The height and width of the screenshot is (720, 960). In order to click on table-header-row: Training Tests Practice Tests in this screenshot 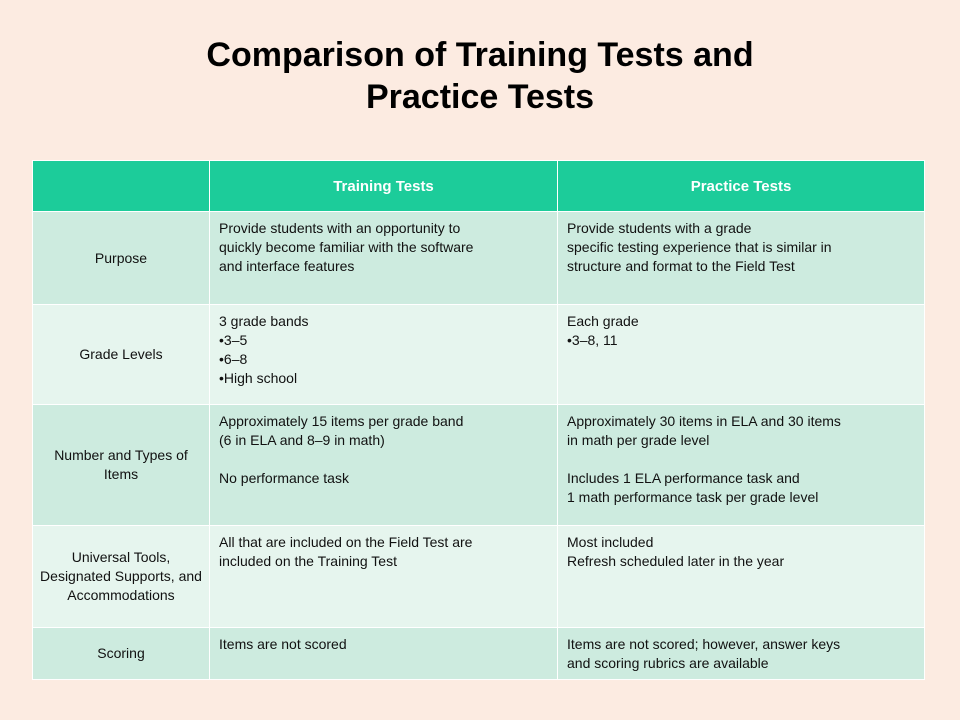, I will do `click(478, 186)`.